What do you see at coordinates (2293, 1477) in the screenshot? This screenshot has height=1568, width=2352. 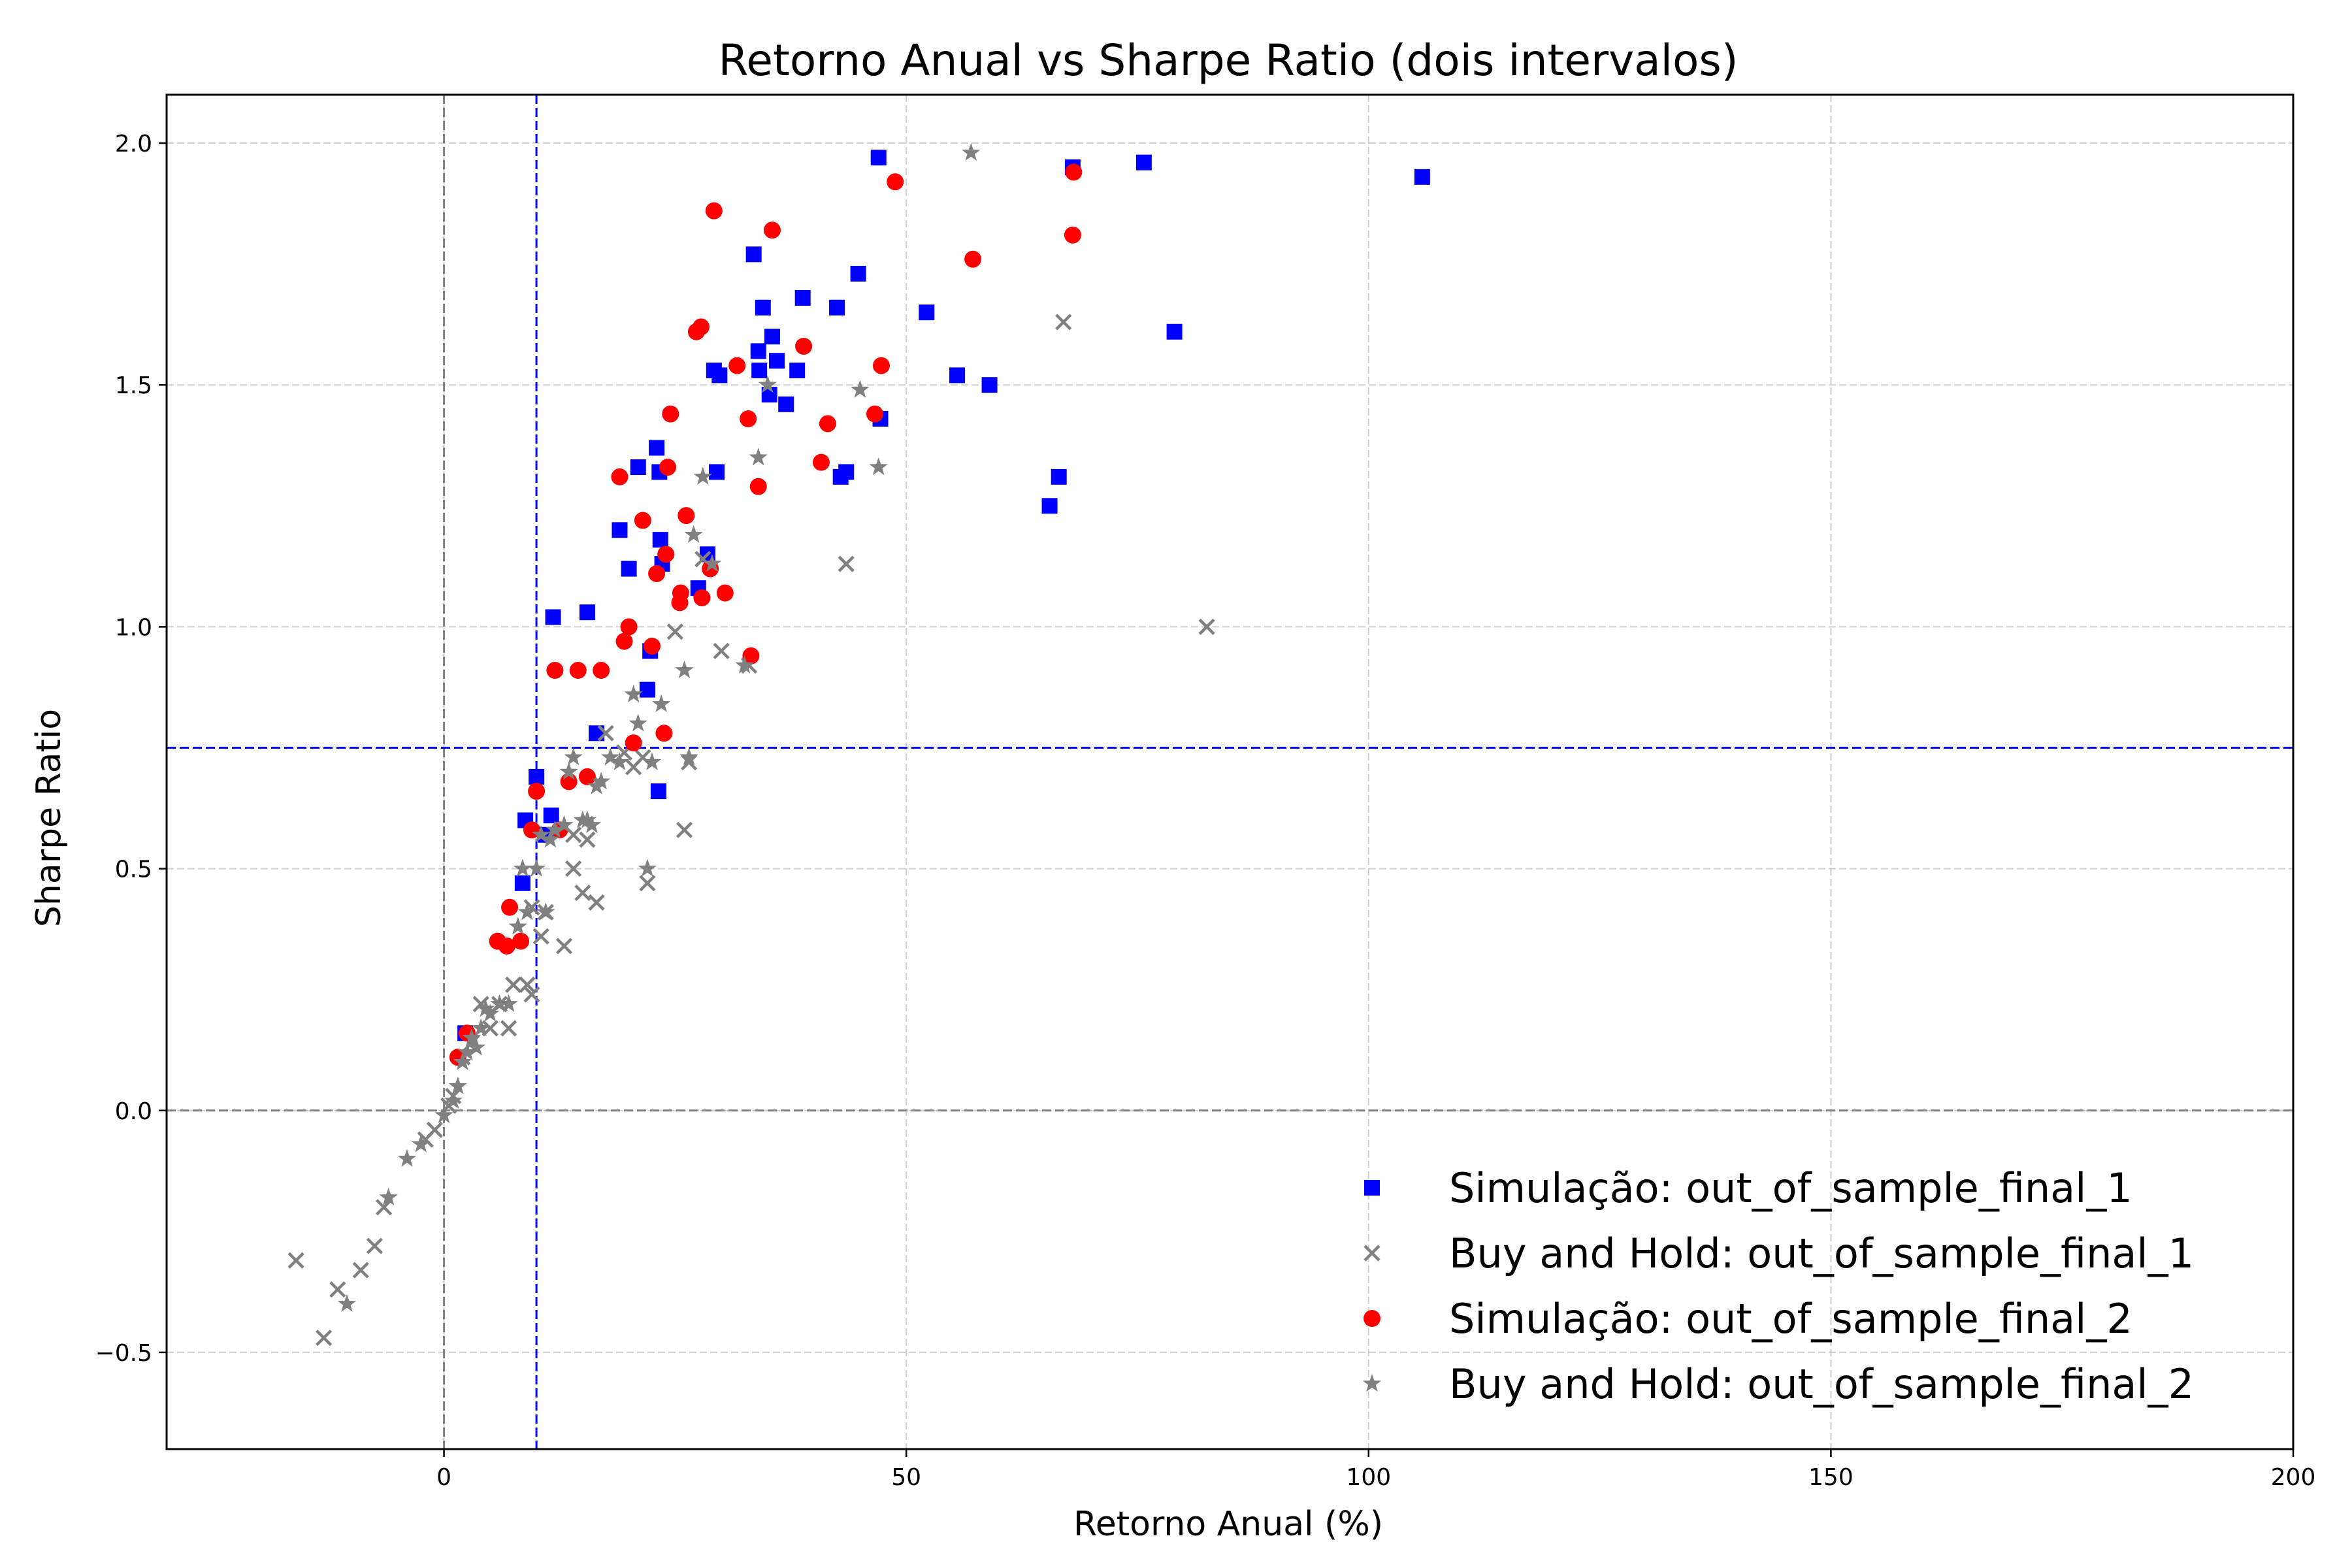 I see `x-tick-label: 200` at bounding box center [2293, 1477].